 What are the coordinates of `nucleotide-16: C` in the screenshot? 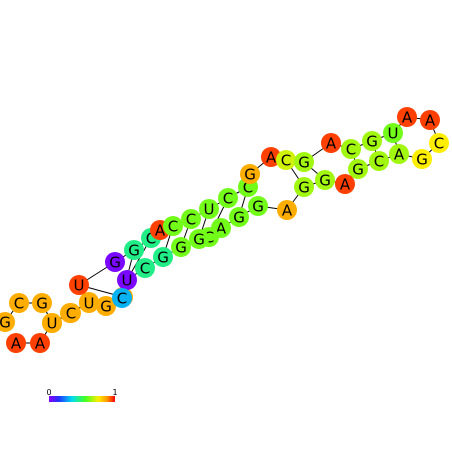 It's located at (228, 198).